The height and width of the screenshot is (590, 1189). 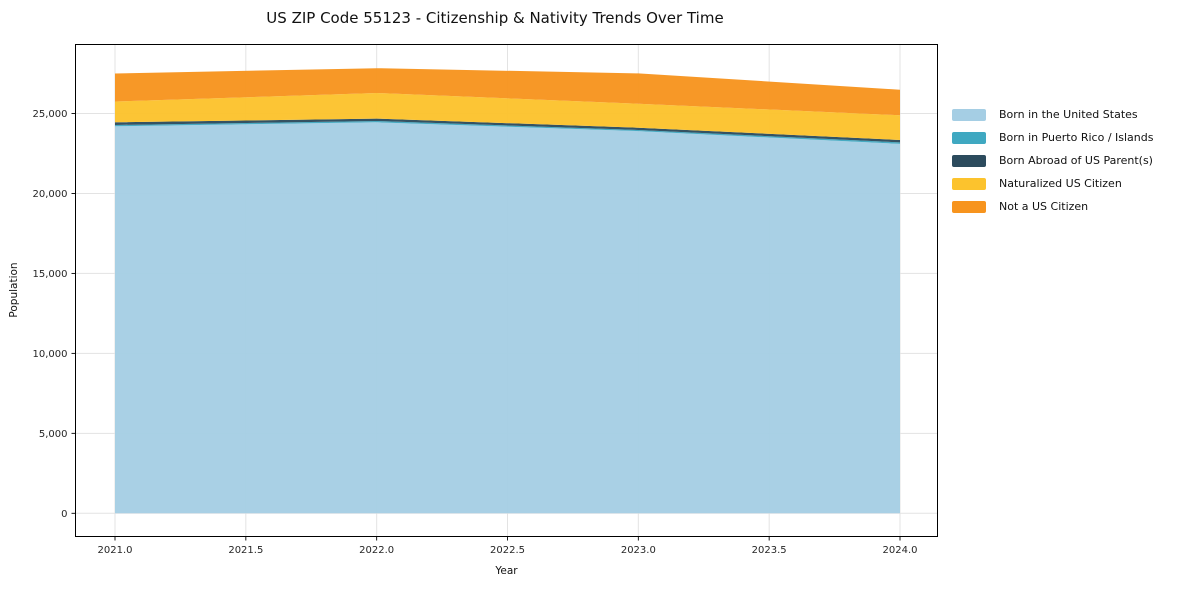 I want to click on legend-swatch-naturalized-icon, so click(x=969, y=183).